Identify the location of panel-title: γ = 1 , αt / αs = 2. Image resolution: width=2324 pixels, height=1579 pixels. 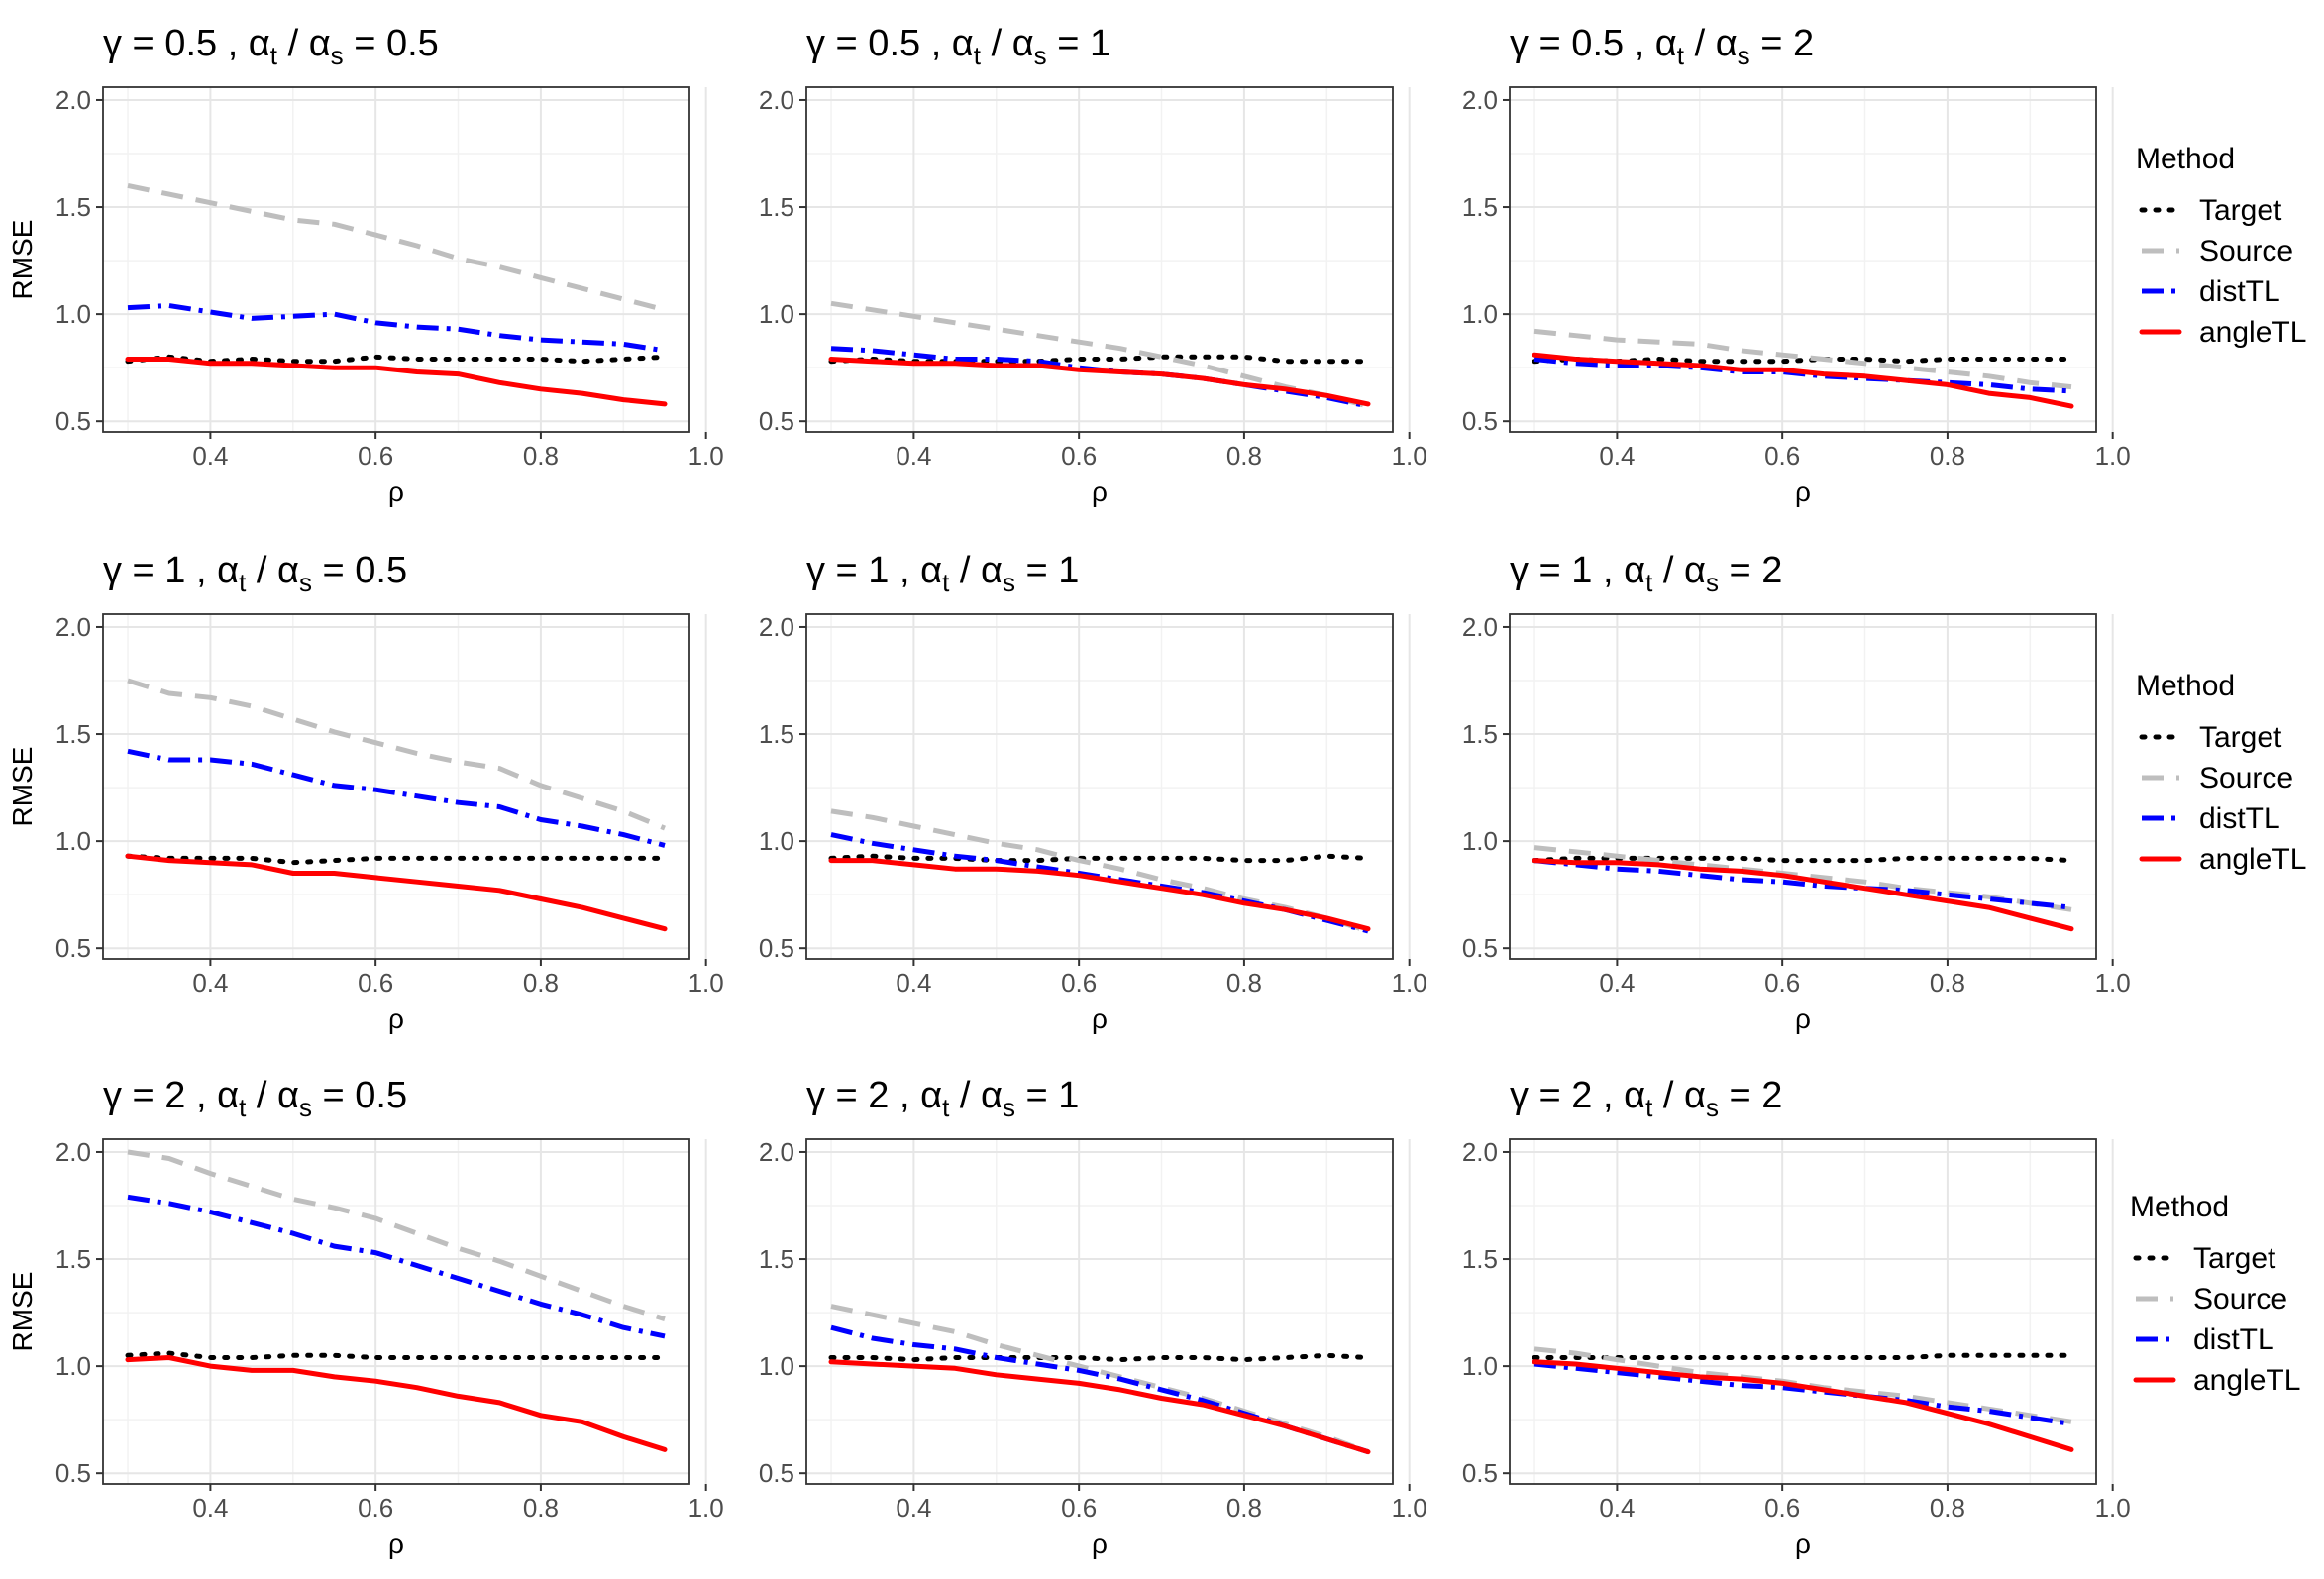
(1646, 573).